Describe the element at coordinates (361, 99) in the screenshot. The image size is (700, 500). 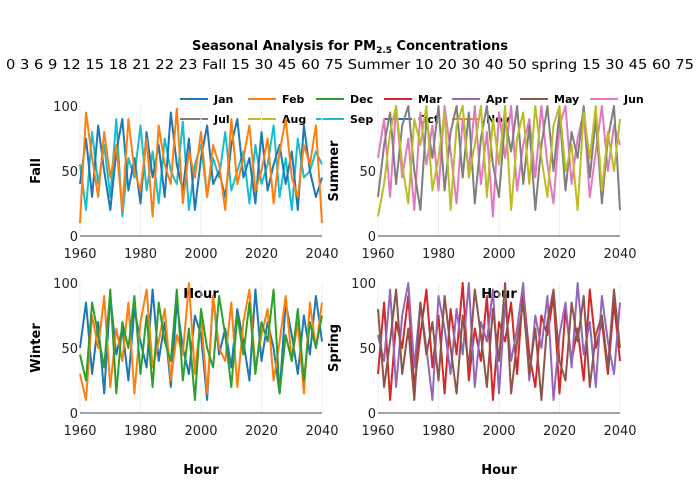
I see `legend-label: Dec` at that location.